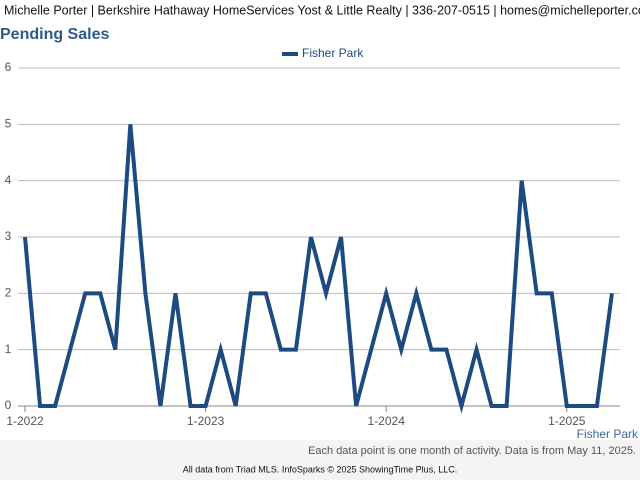 This screenshot has height=485, width=640. What do you see at coordinates (206, 421) in the screenshot?
I see `x-tick-label: 1-2023` at bounding box center [206, 421].